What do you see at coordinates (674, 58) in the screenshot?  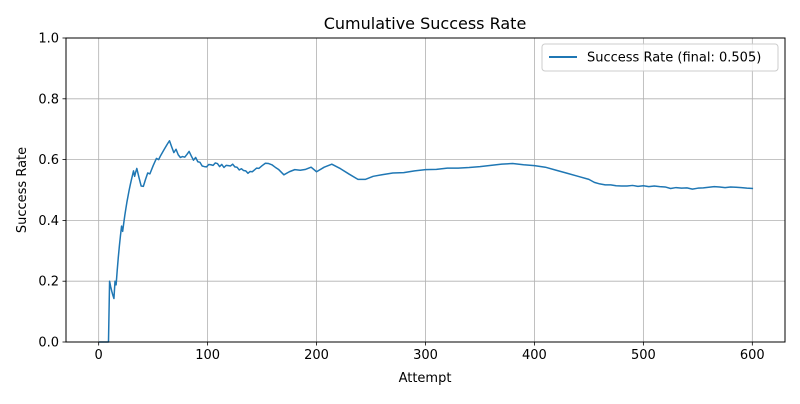 I see `legend-label: Success Rate (final: 0.505)` at bounding box center [674, 58].